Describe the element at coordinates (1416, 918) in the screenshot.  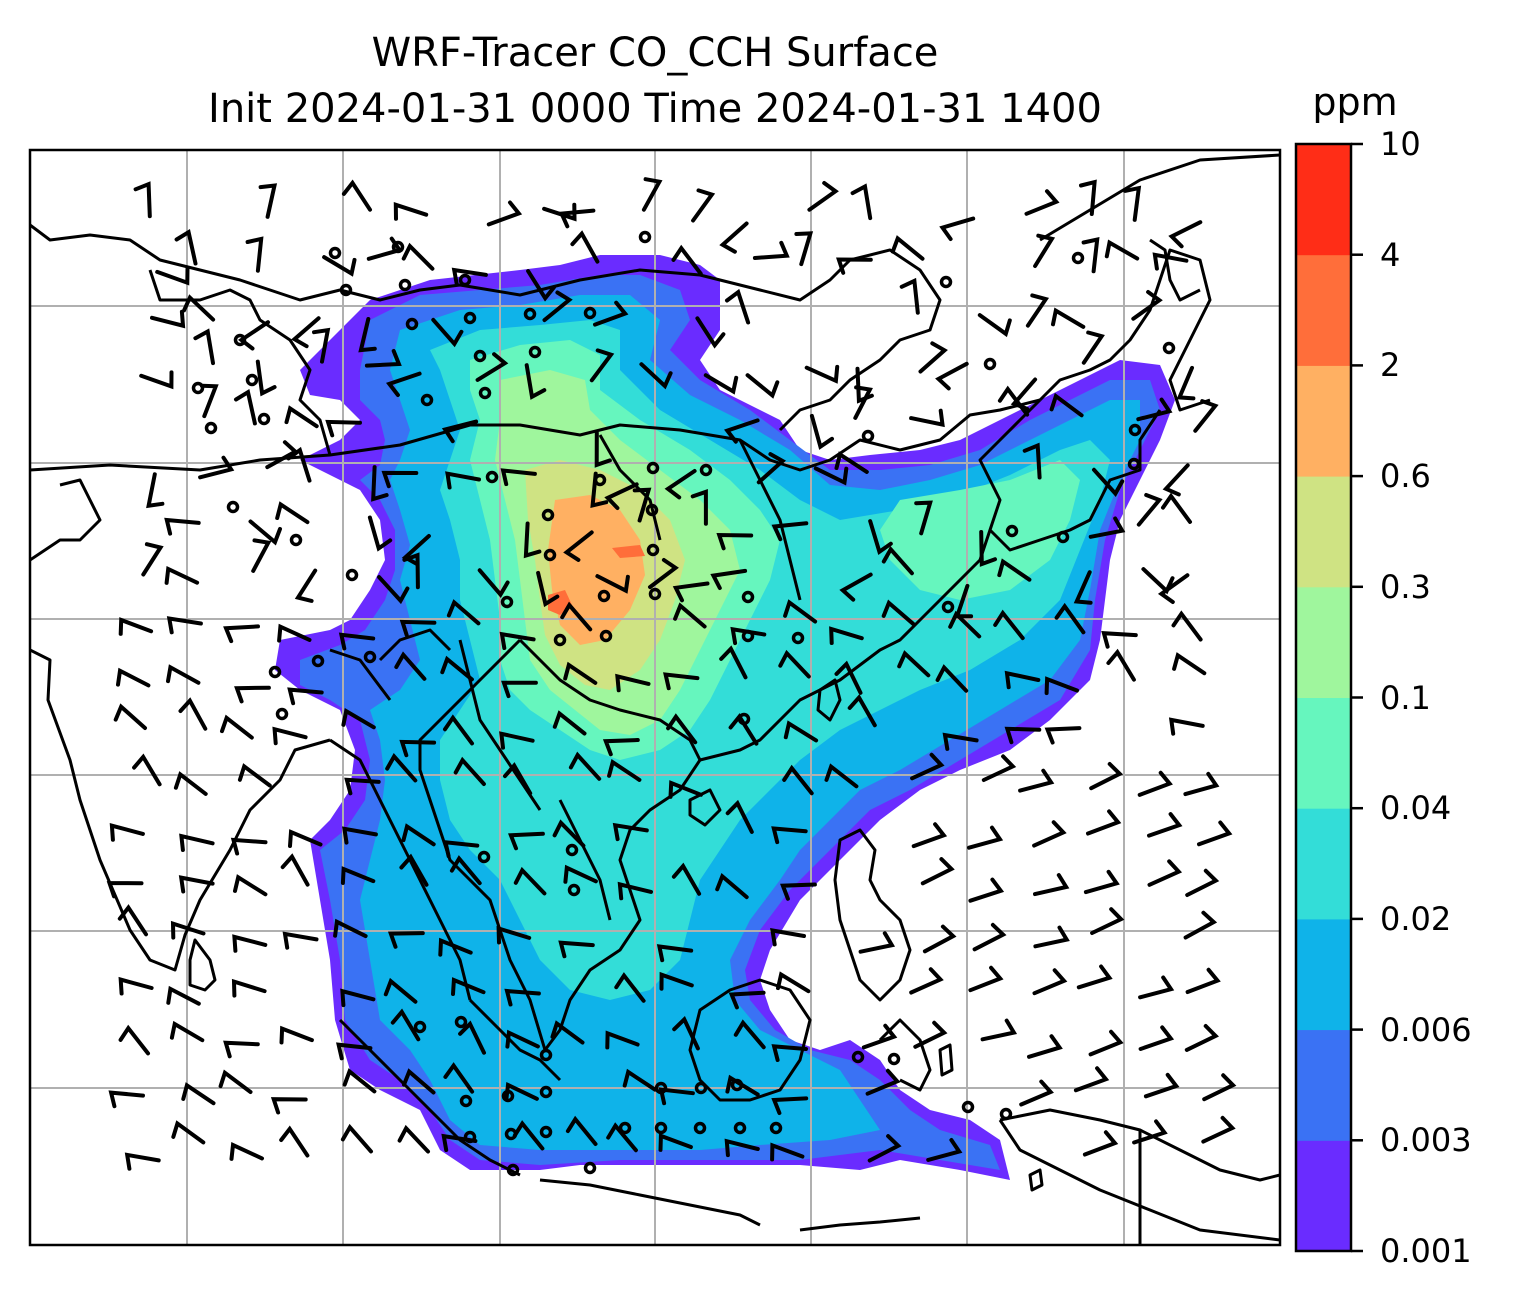
I see `colorbar-tick-label: 0.02` at that location.